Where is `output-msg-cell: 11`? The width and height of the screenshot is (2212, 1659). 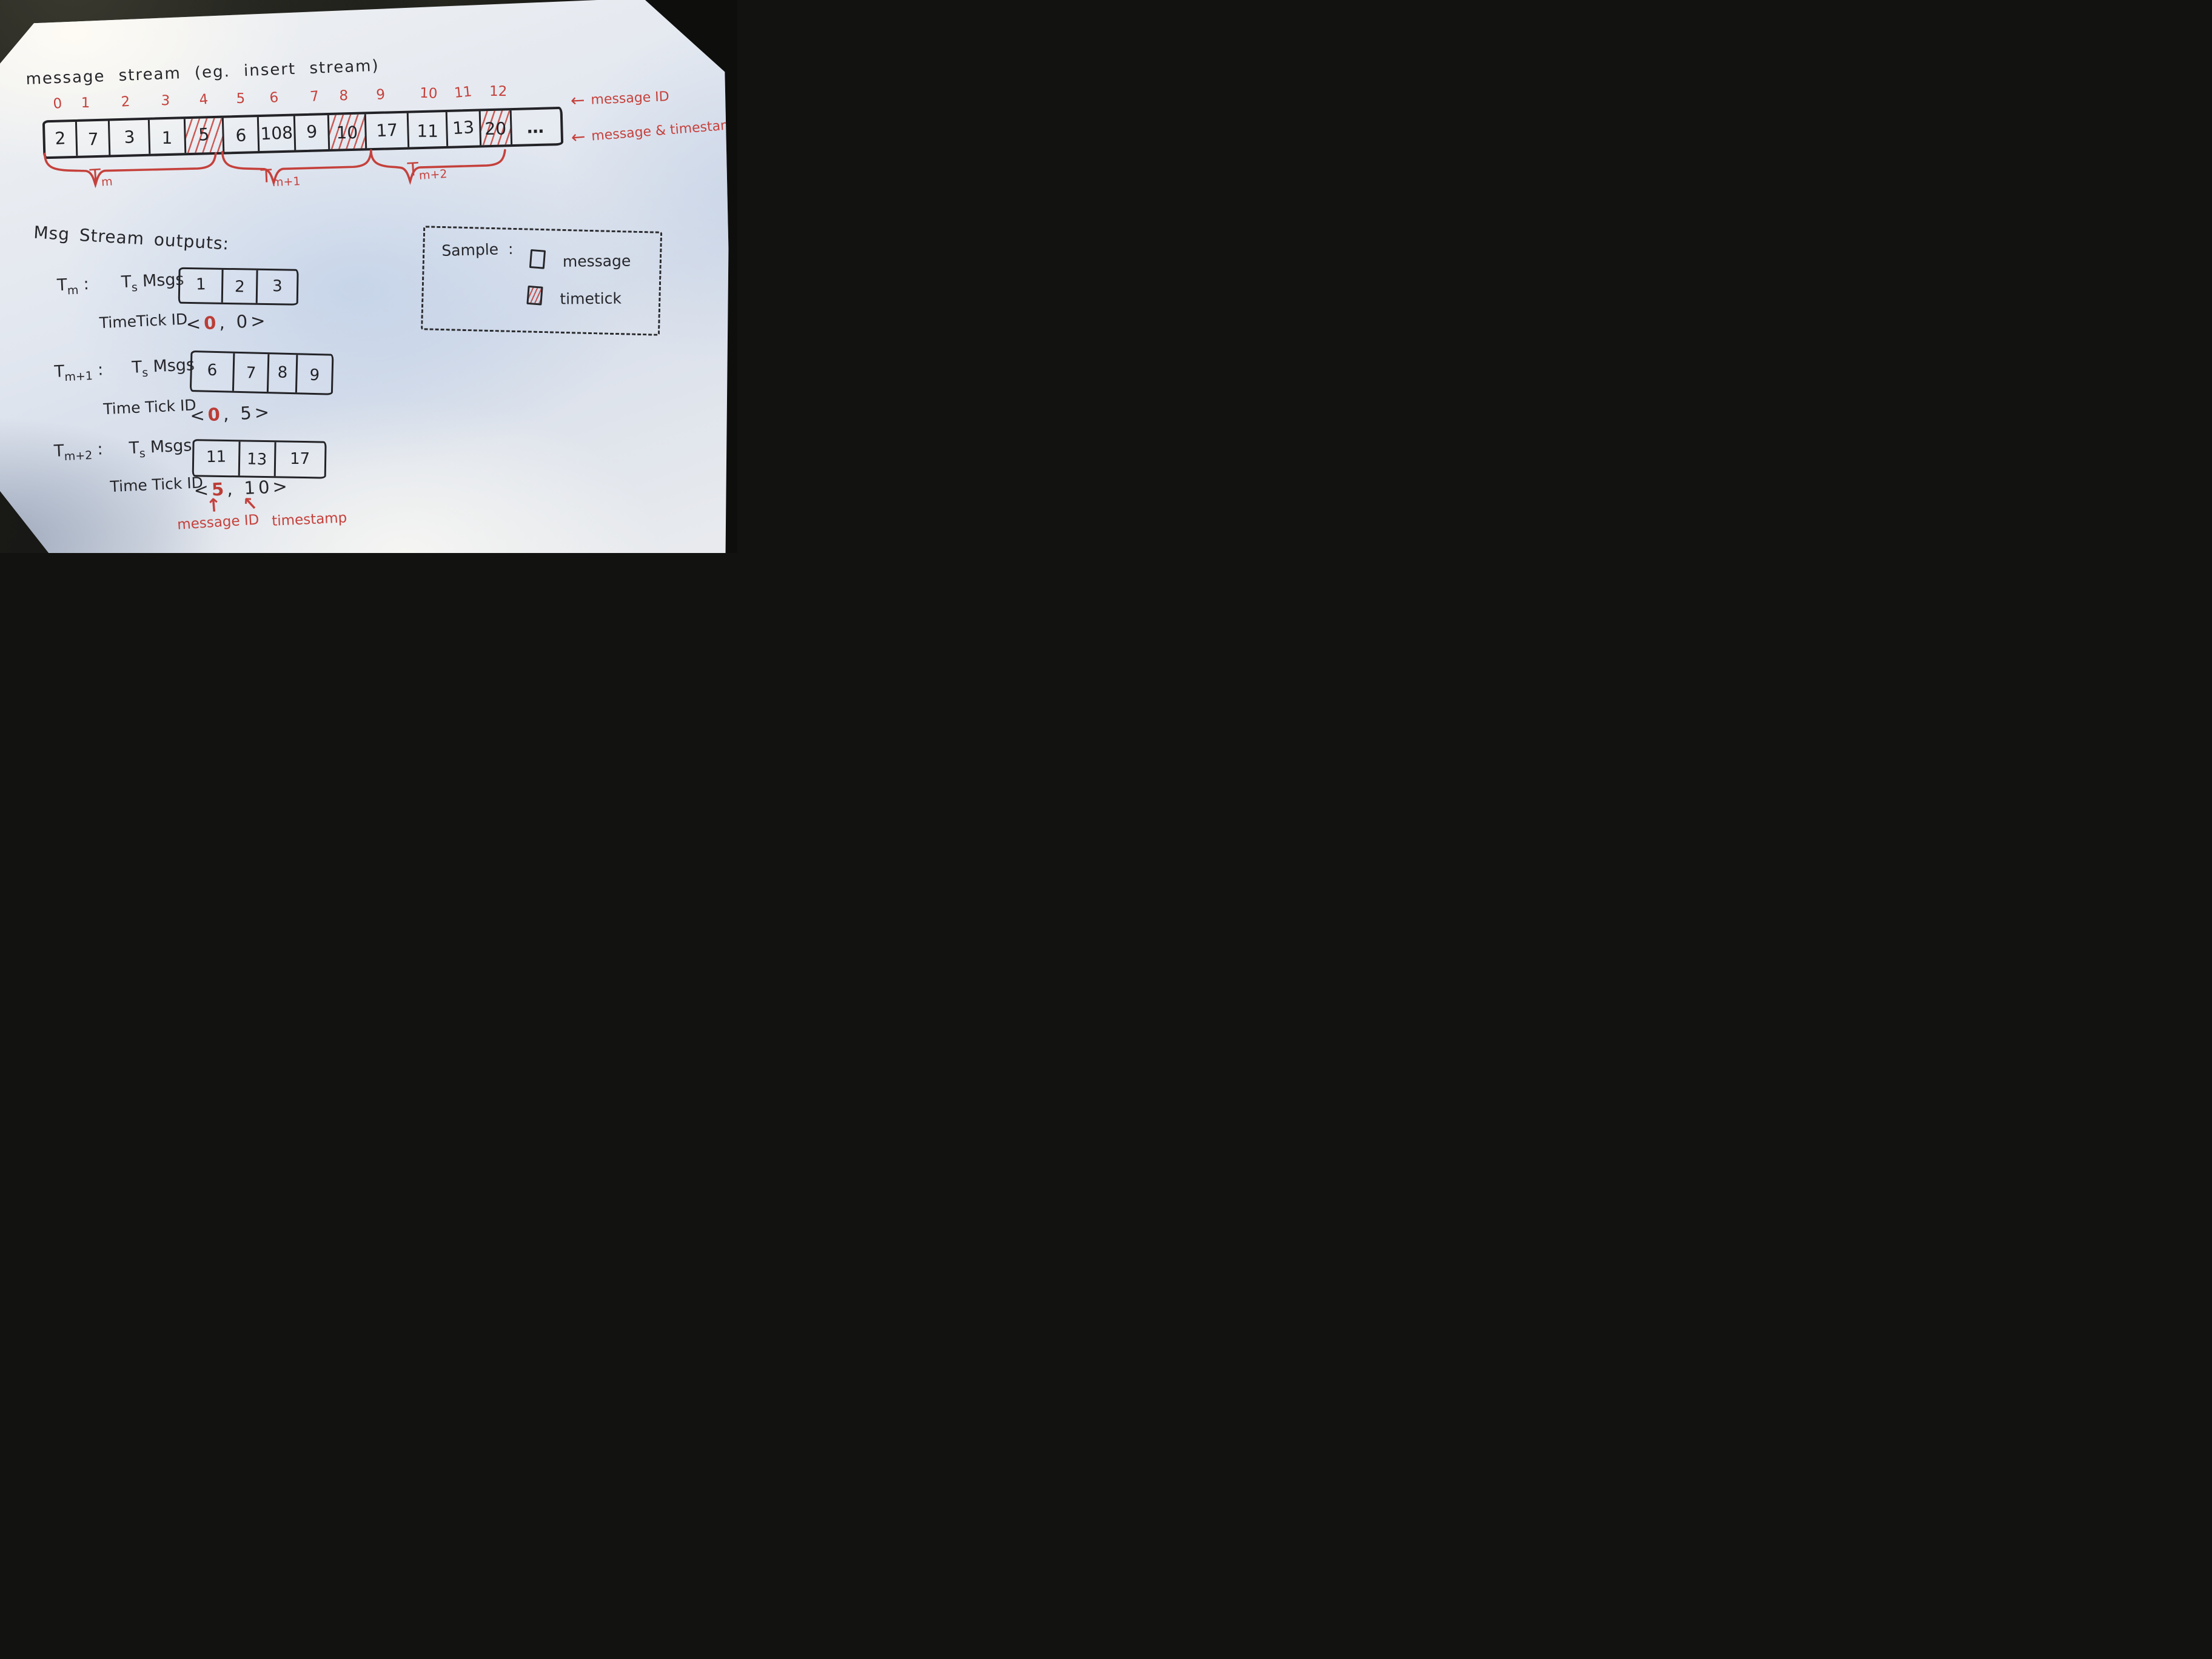
output-msg-cell: 11 is located at coordinates (216, 458).